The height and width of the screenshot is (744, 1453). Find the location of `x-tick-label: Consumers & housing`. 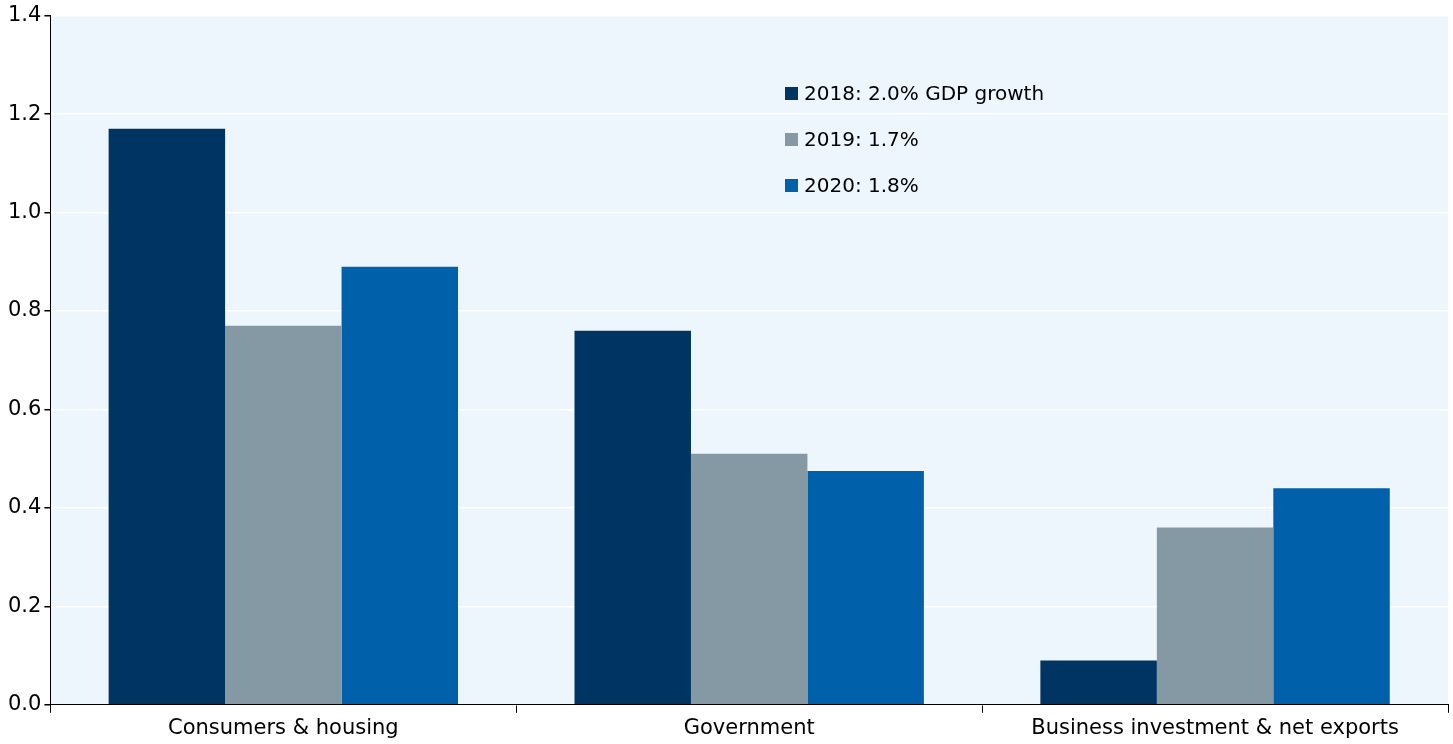

x-tick-label: Consumers & housing is located at coordinates (283, 726).